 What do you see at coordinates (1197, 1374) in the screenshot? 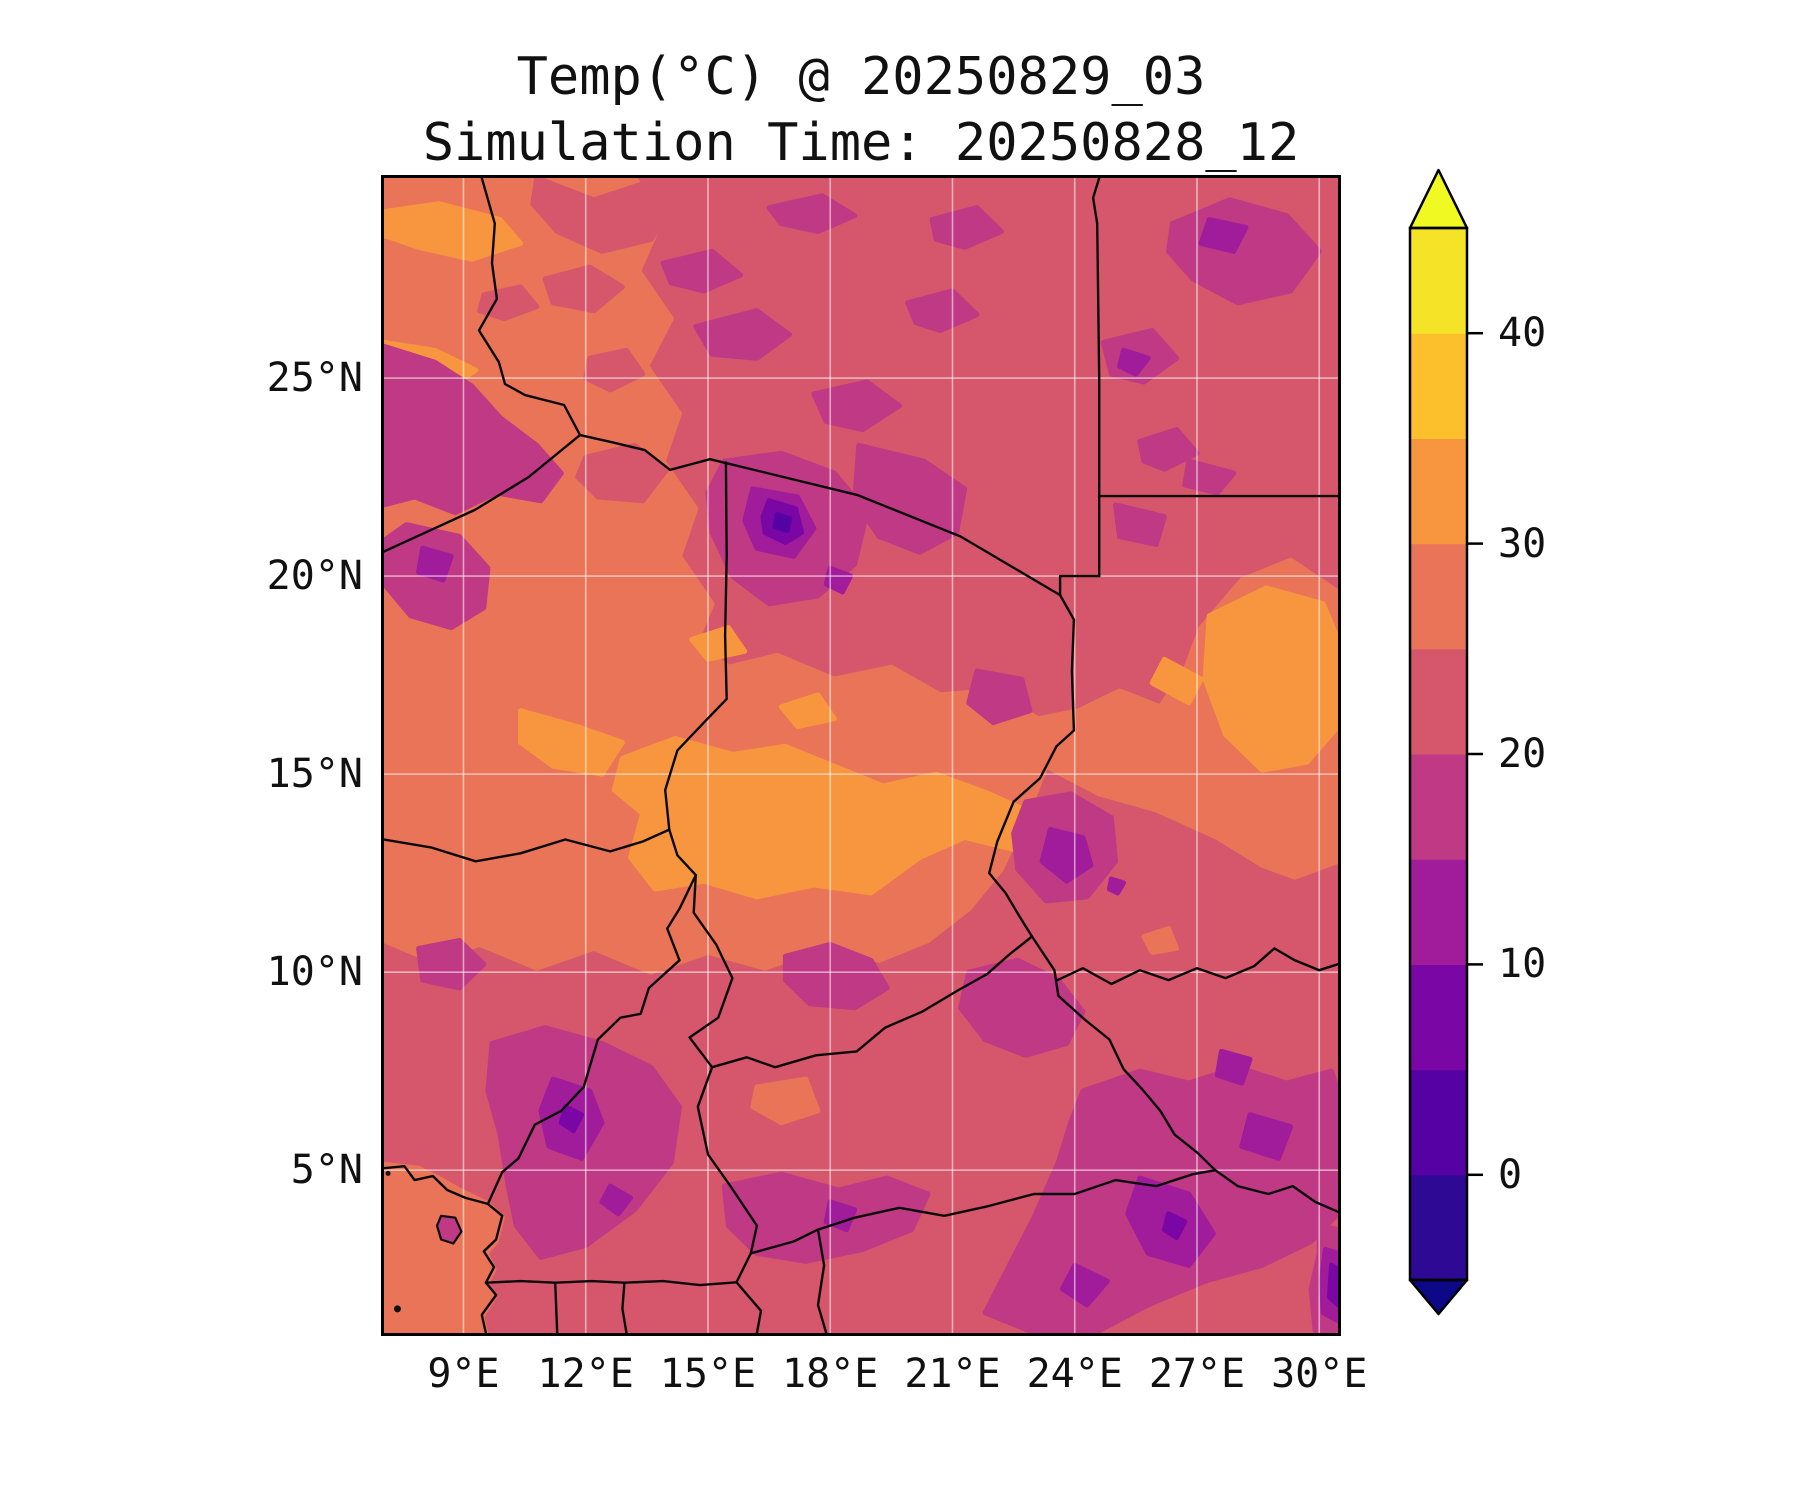
I see `x-tick-label: 27°E` at bounding box center [1197, 1374].